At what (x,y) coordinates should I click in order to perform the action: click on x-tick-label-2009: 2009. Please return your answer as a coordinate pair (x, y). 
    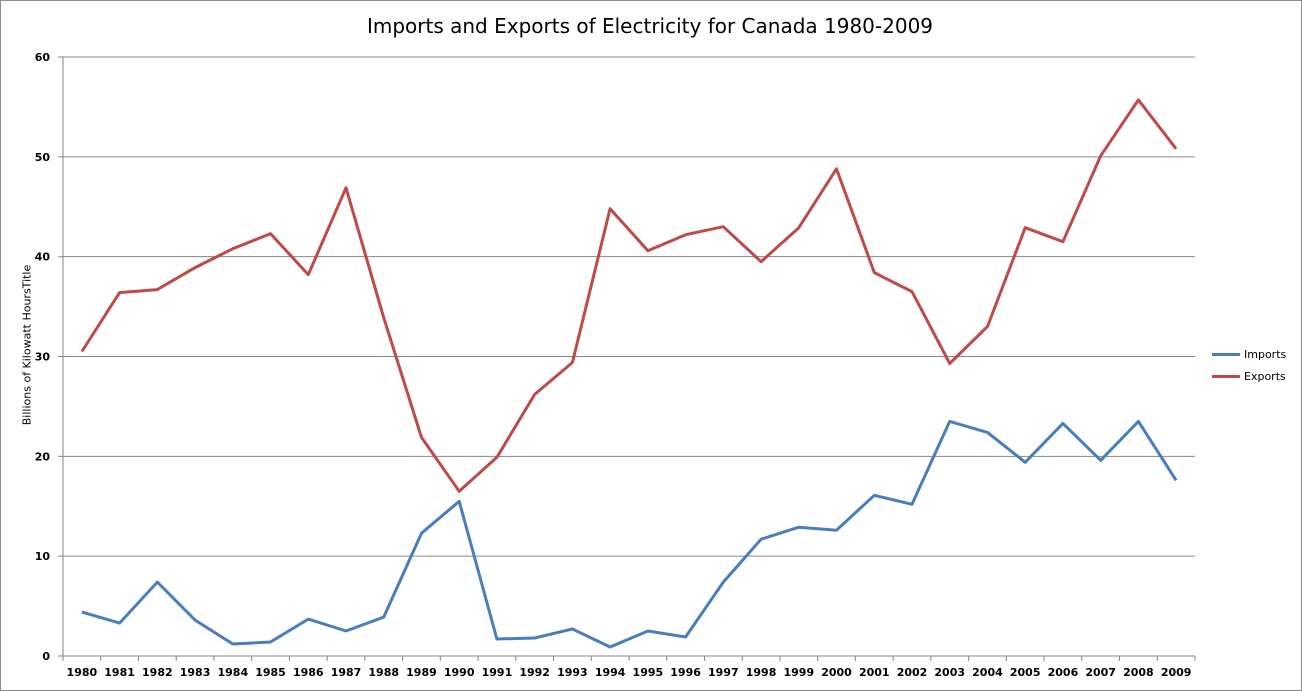
    Looking at the image, I should click on (1176, 672).